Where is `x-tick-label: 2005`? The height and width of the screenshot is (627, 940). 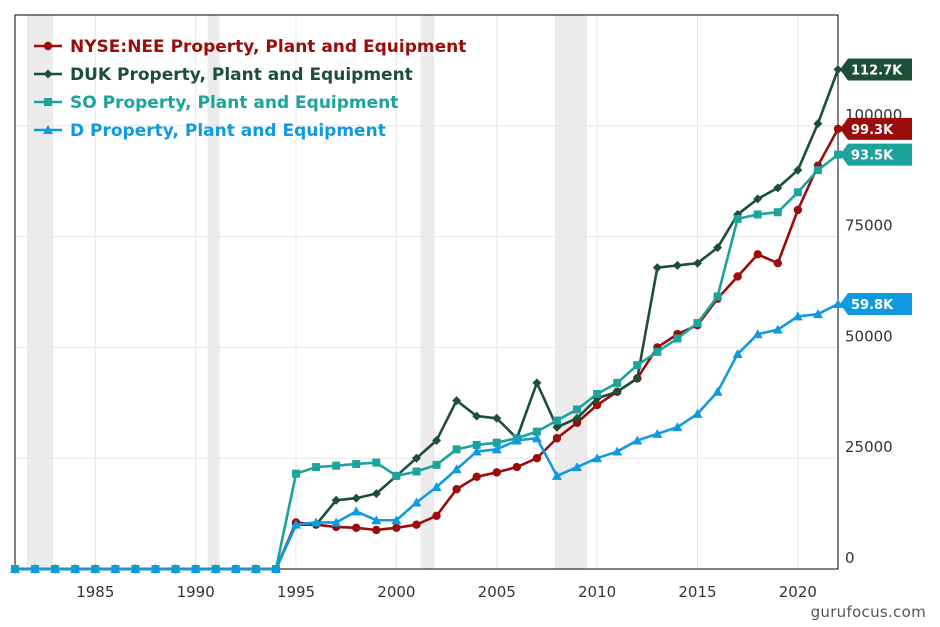 x-tick-label: 2005 is located at coordinates (497, 592).